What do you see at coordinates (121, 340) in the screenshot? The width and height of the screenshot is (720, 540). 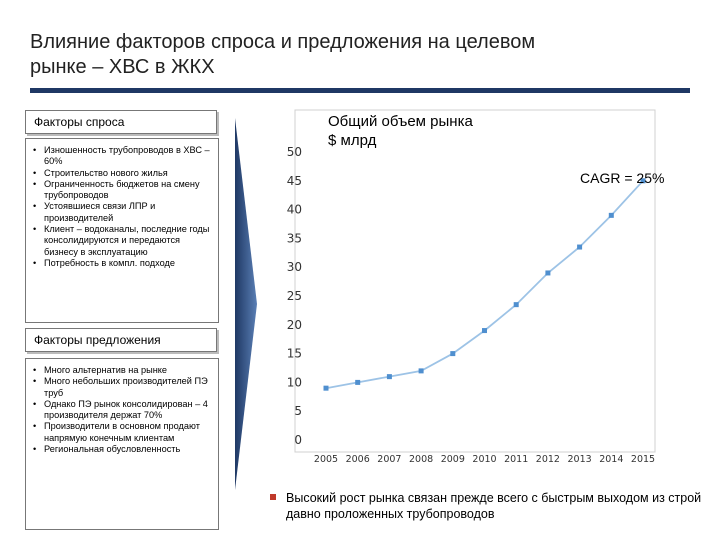 I see `supply-heading: Факторы предложения` at bounding box center [121, 340].